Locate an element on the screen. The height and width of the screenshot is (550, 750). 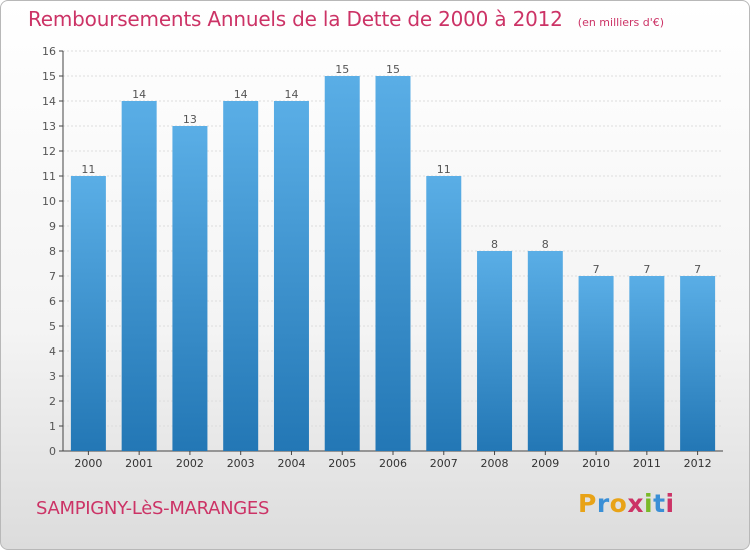
brand-letter: r is located at coordinates (603, 503).